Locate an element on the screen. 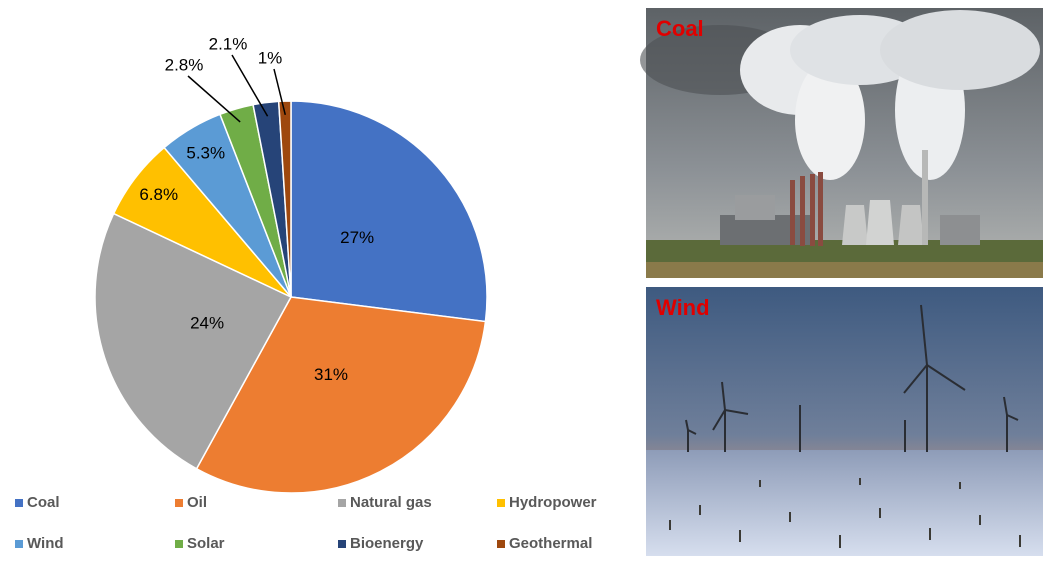 The width and height of the screenshot is (1043, 561). value-label: 2.8% is located at coordinates (184, 64).